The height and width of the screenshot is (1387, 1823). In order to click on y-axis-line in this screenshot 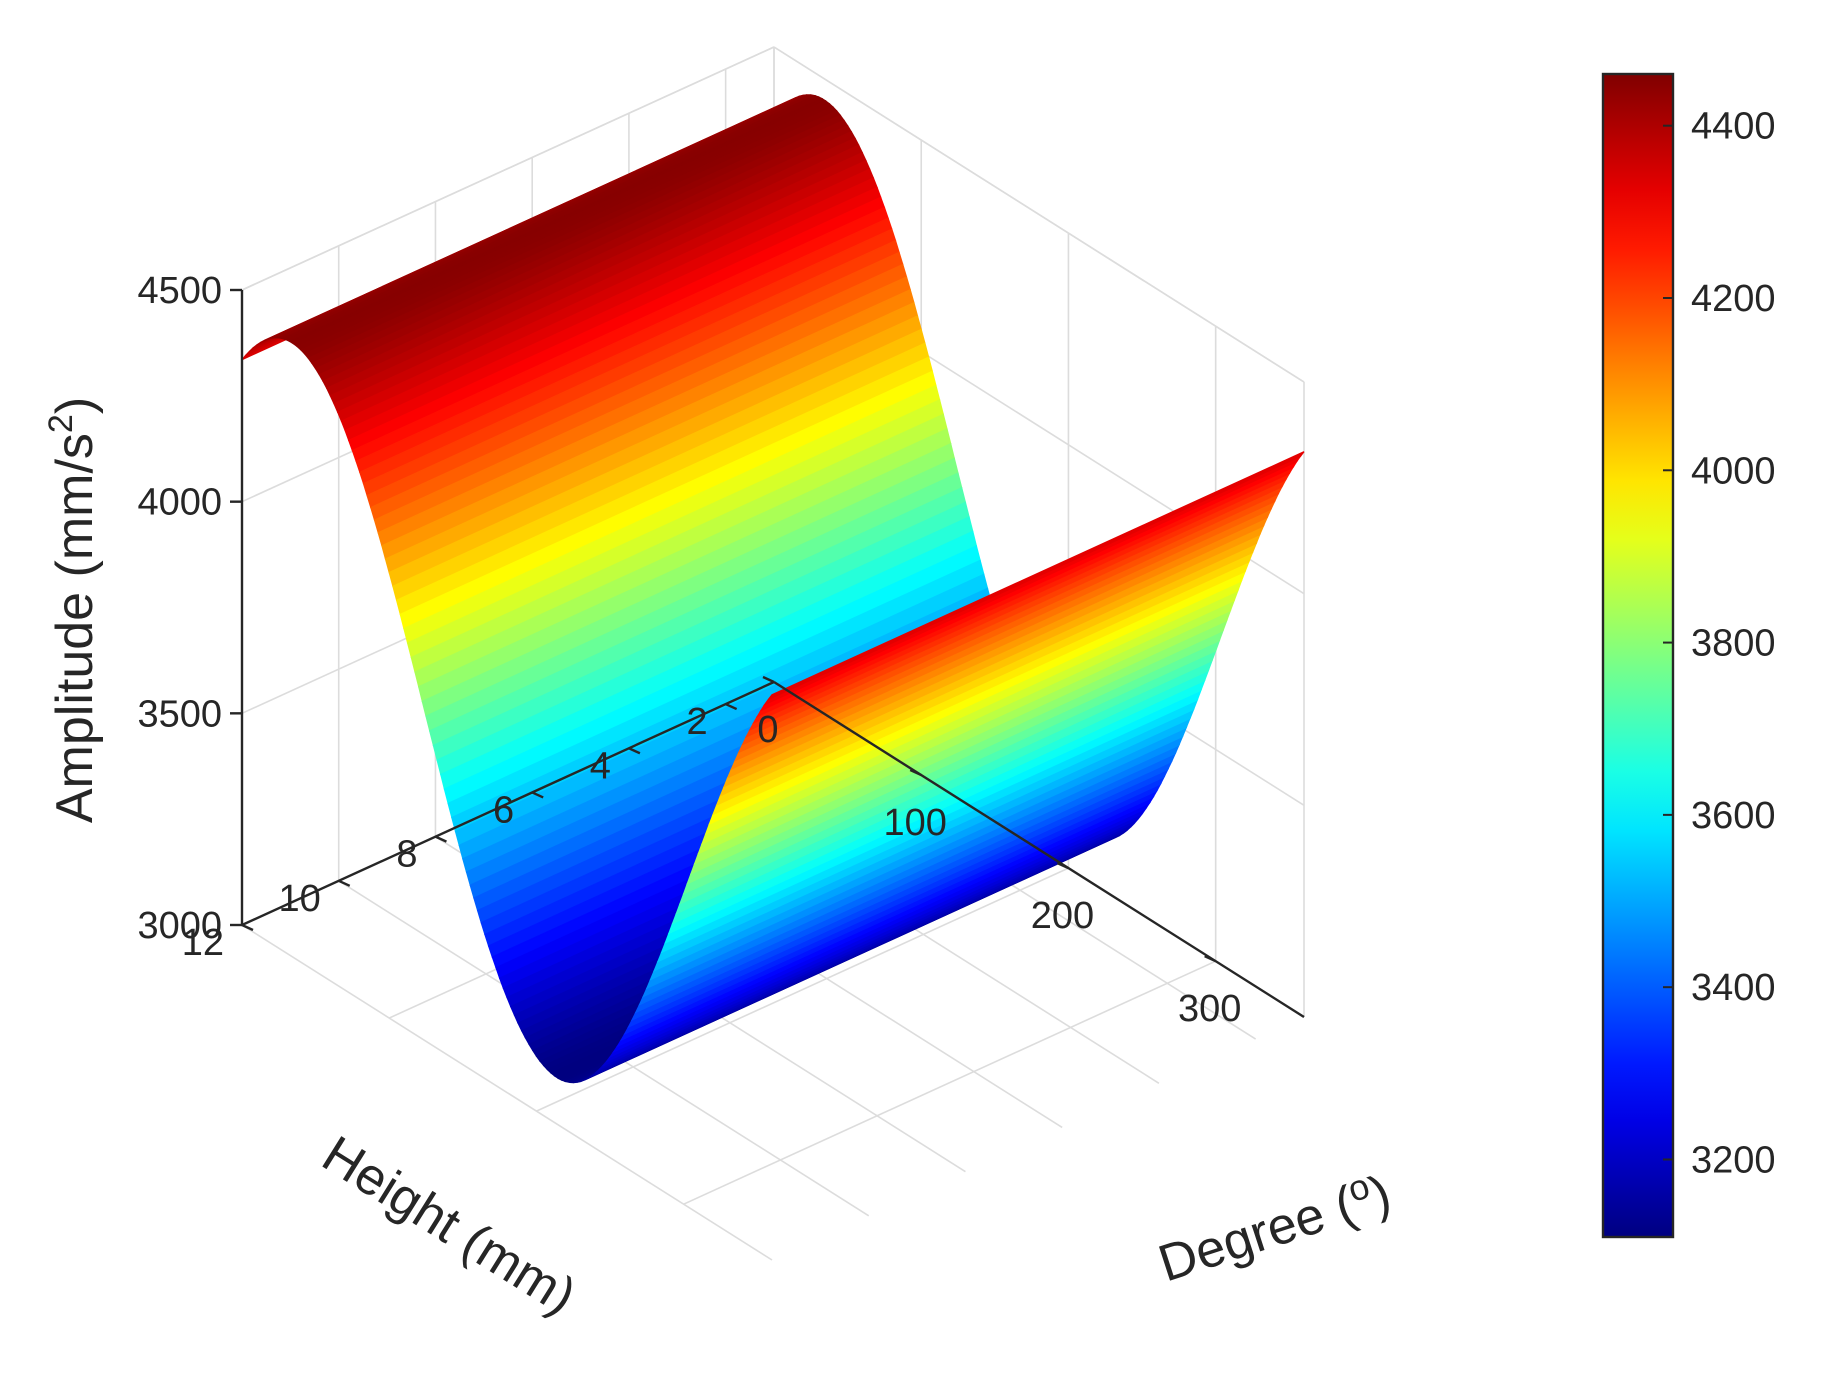, I will do `click(508, 803)`.